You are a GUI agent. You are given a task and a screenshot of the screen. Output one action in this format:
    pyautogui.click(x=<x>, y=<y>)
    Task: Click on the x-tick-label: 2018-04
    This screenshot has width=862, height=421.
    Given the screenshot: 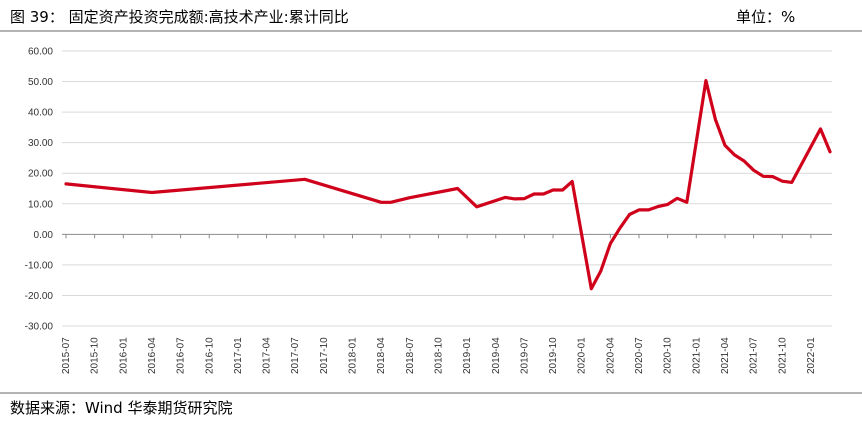 What is the action you would take?
    pyautogui.click(x=381, y=355)
    